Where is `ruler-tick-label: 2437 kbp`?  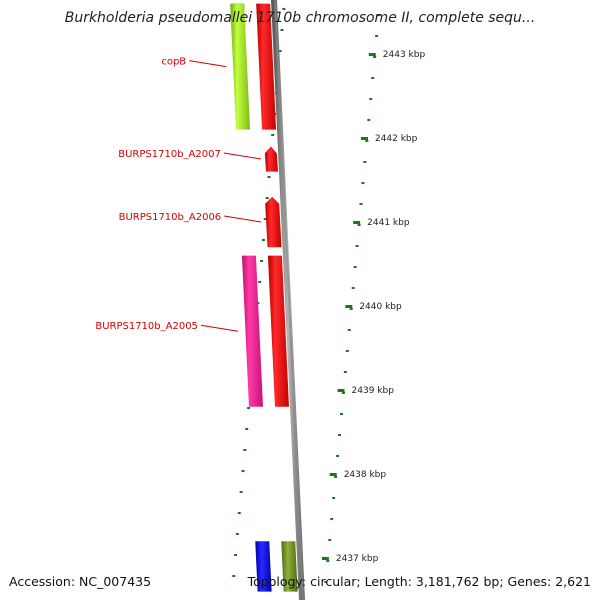 ruler-tick-label: 2437 kbp is located at coordinates (357, 559).